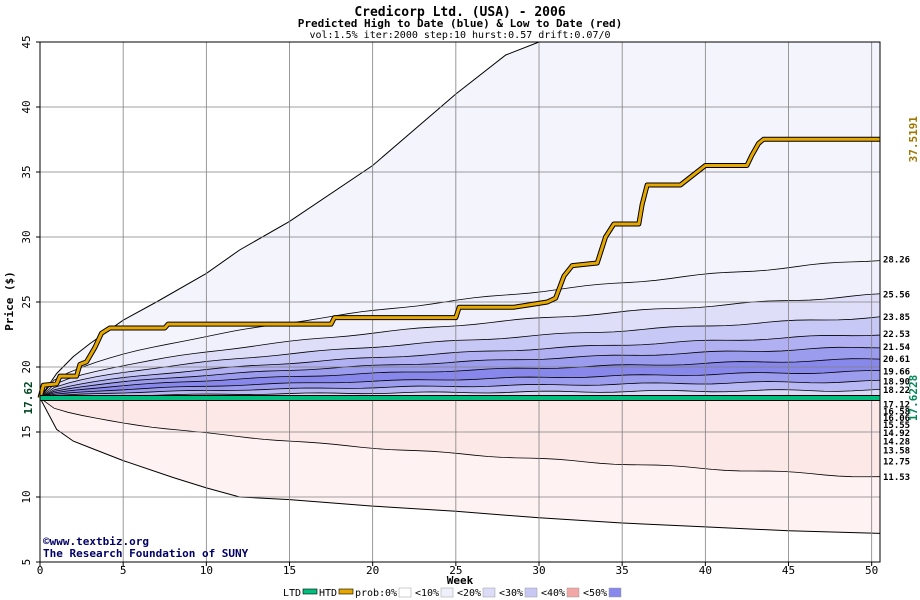  Describe the element at coordinates (26, 496) in the screenshot. I see `y-tick-label-1: 10` at that location.